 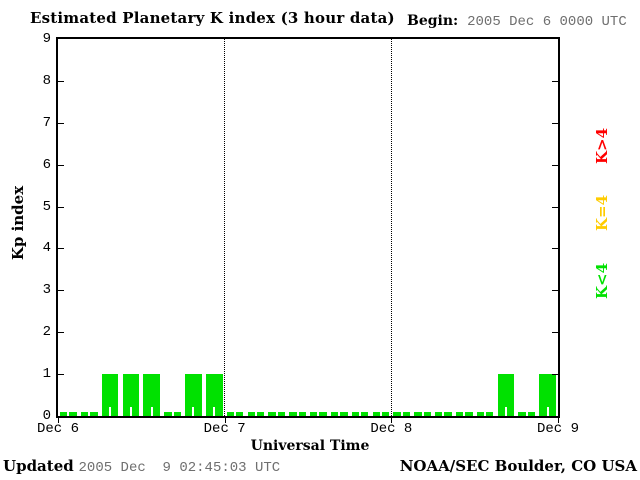 What do you see at coordinates (602, 281) in the screenshot?
I see `legend-item-k-lt-4: K<4` at bounding box center [602, 281].